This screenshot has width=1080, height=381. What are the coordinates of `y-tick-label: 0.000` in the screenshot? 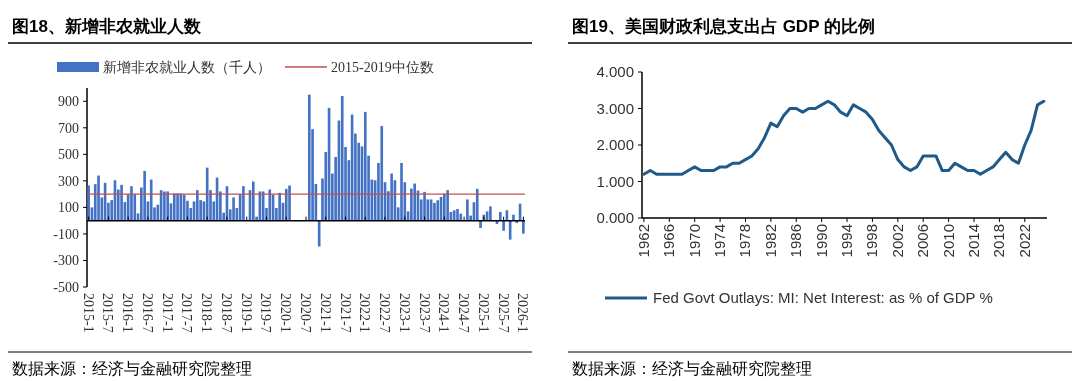 It's located at (615, 217).